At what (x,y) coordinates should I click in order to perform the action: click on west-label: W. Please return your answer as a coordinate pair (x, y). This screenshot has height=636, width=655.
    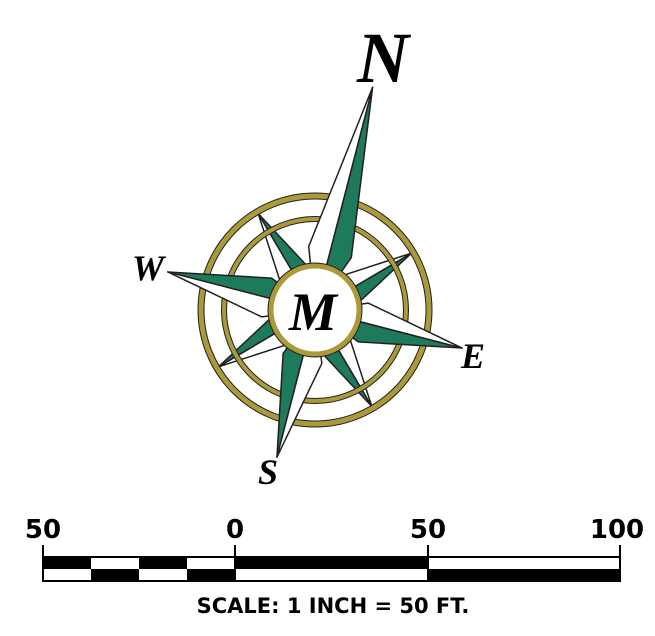
    Looking at the image, I should click on (149, 268).